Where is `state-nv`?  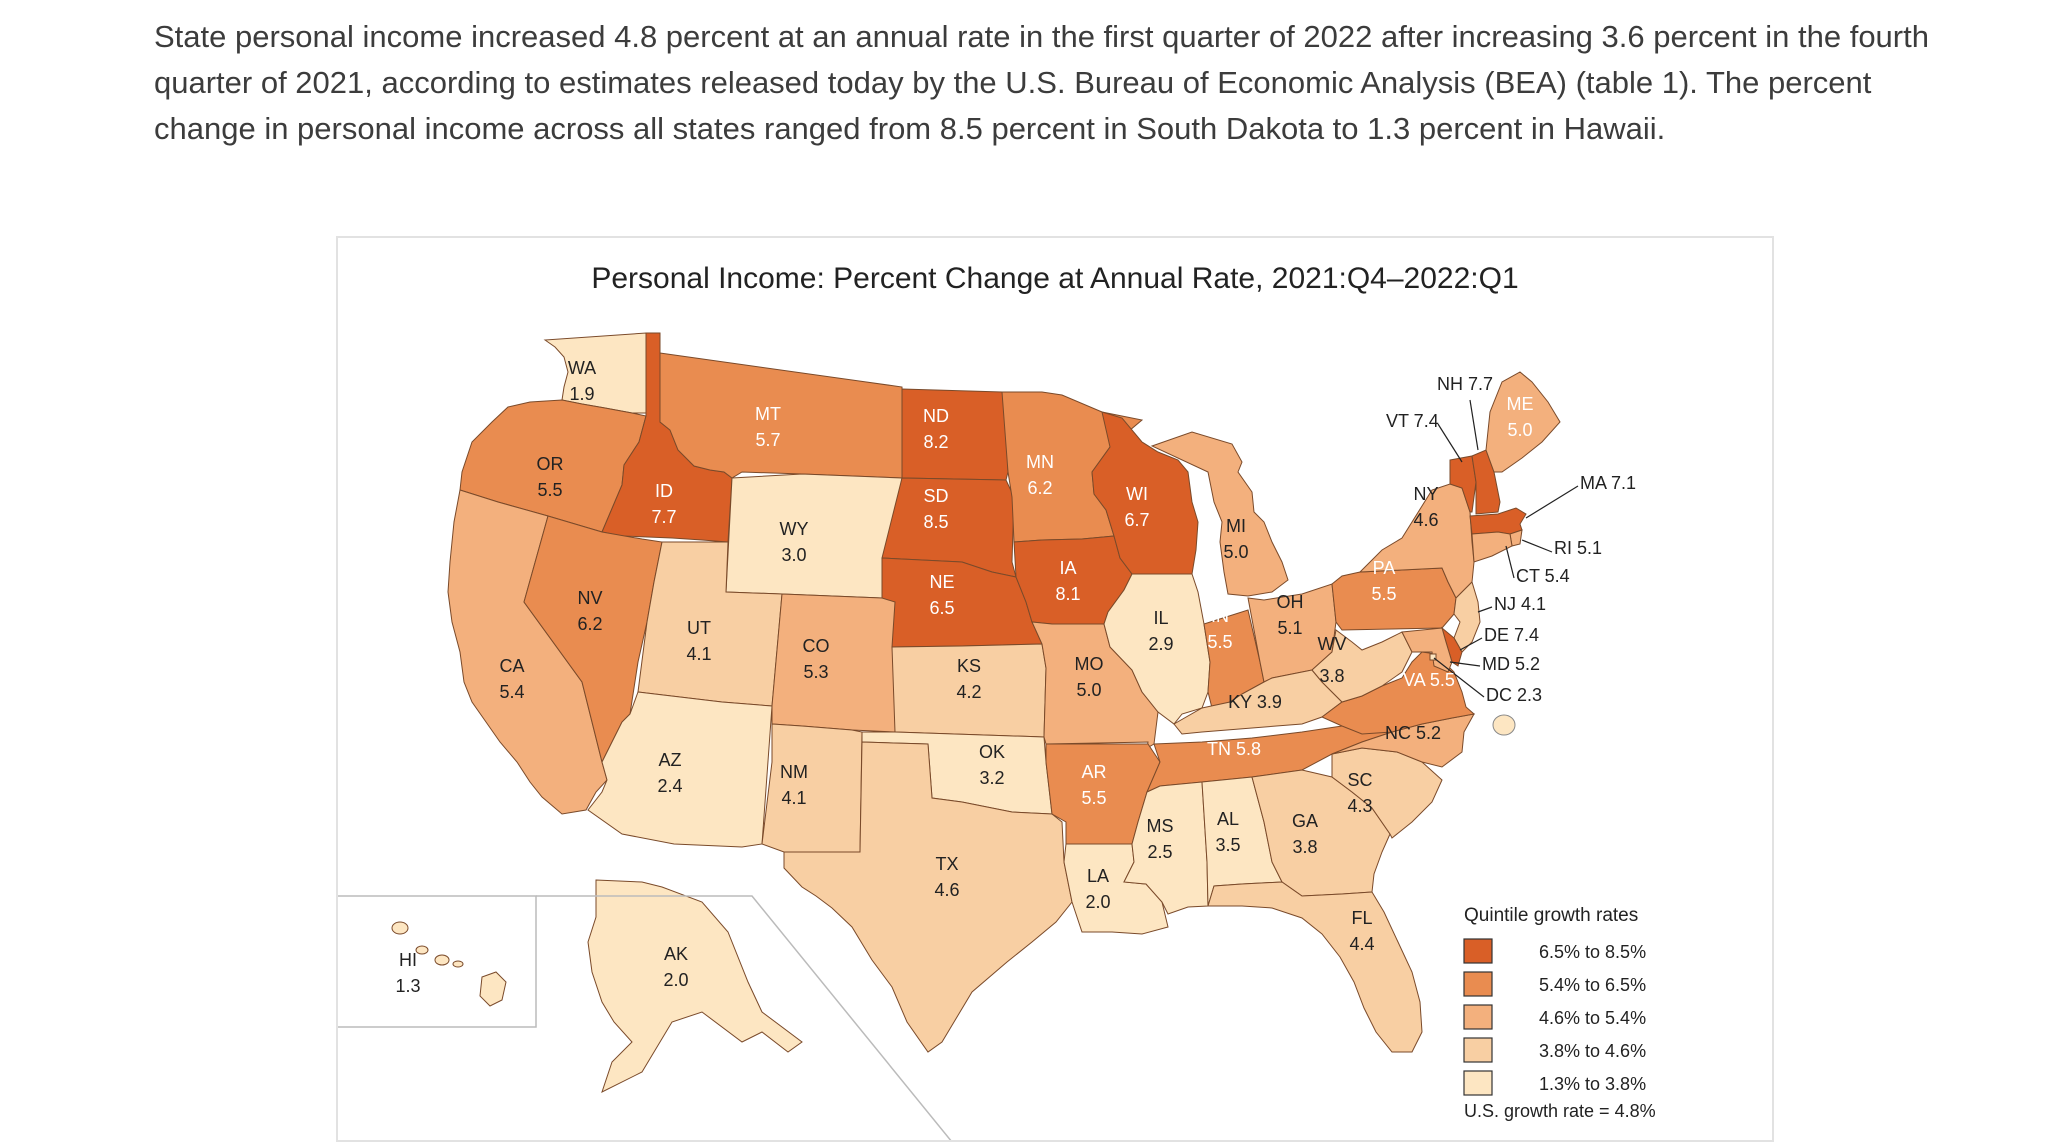
state-nv is located at coordinates (593, 639).